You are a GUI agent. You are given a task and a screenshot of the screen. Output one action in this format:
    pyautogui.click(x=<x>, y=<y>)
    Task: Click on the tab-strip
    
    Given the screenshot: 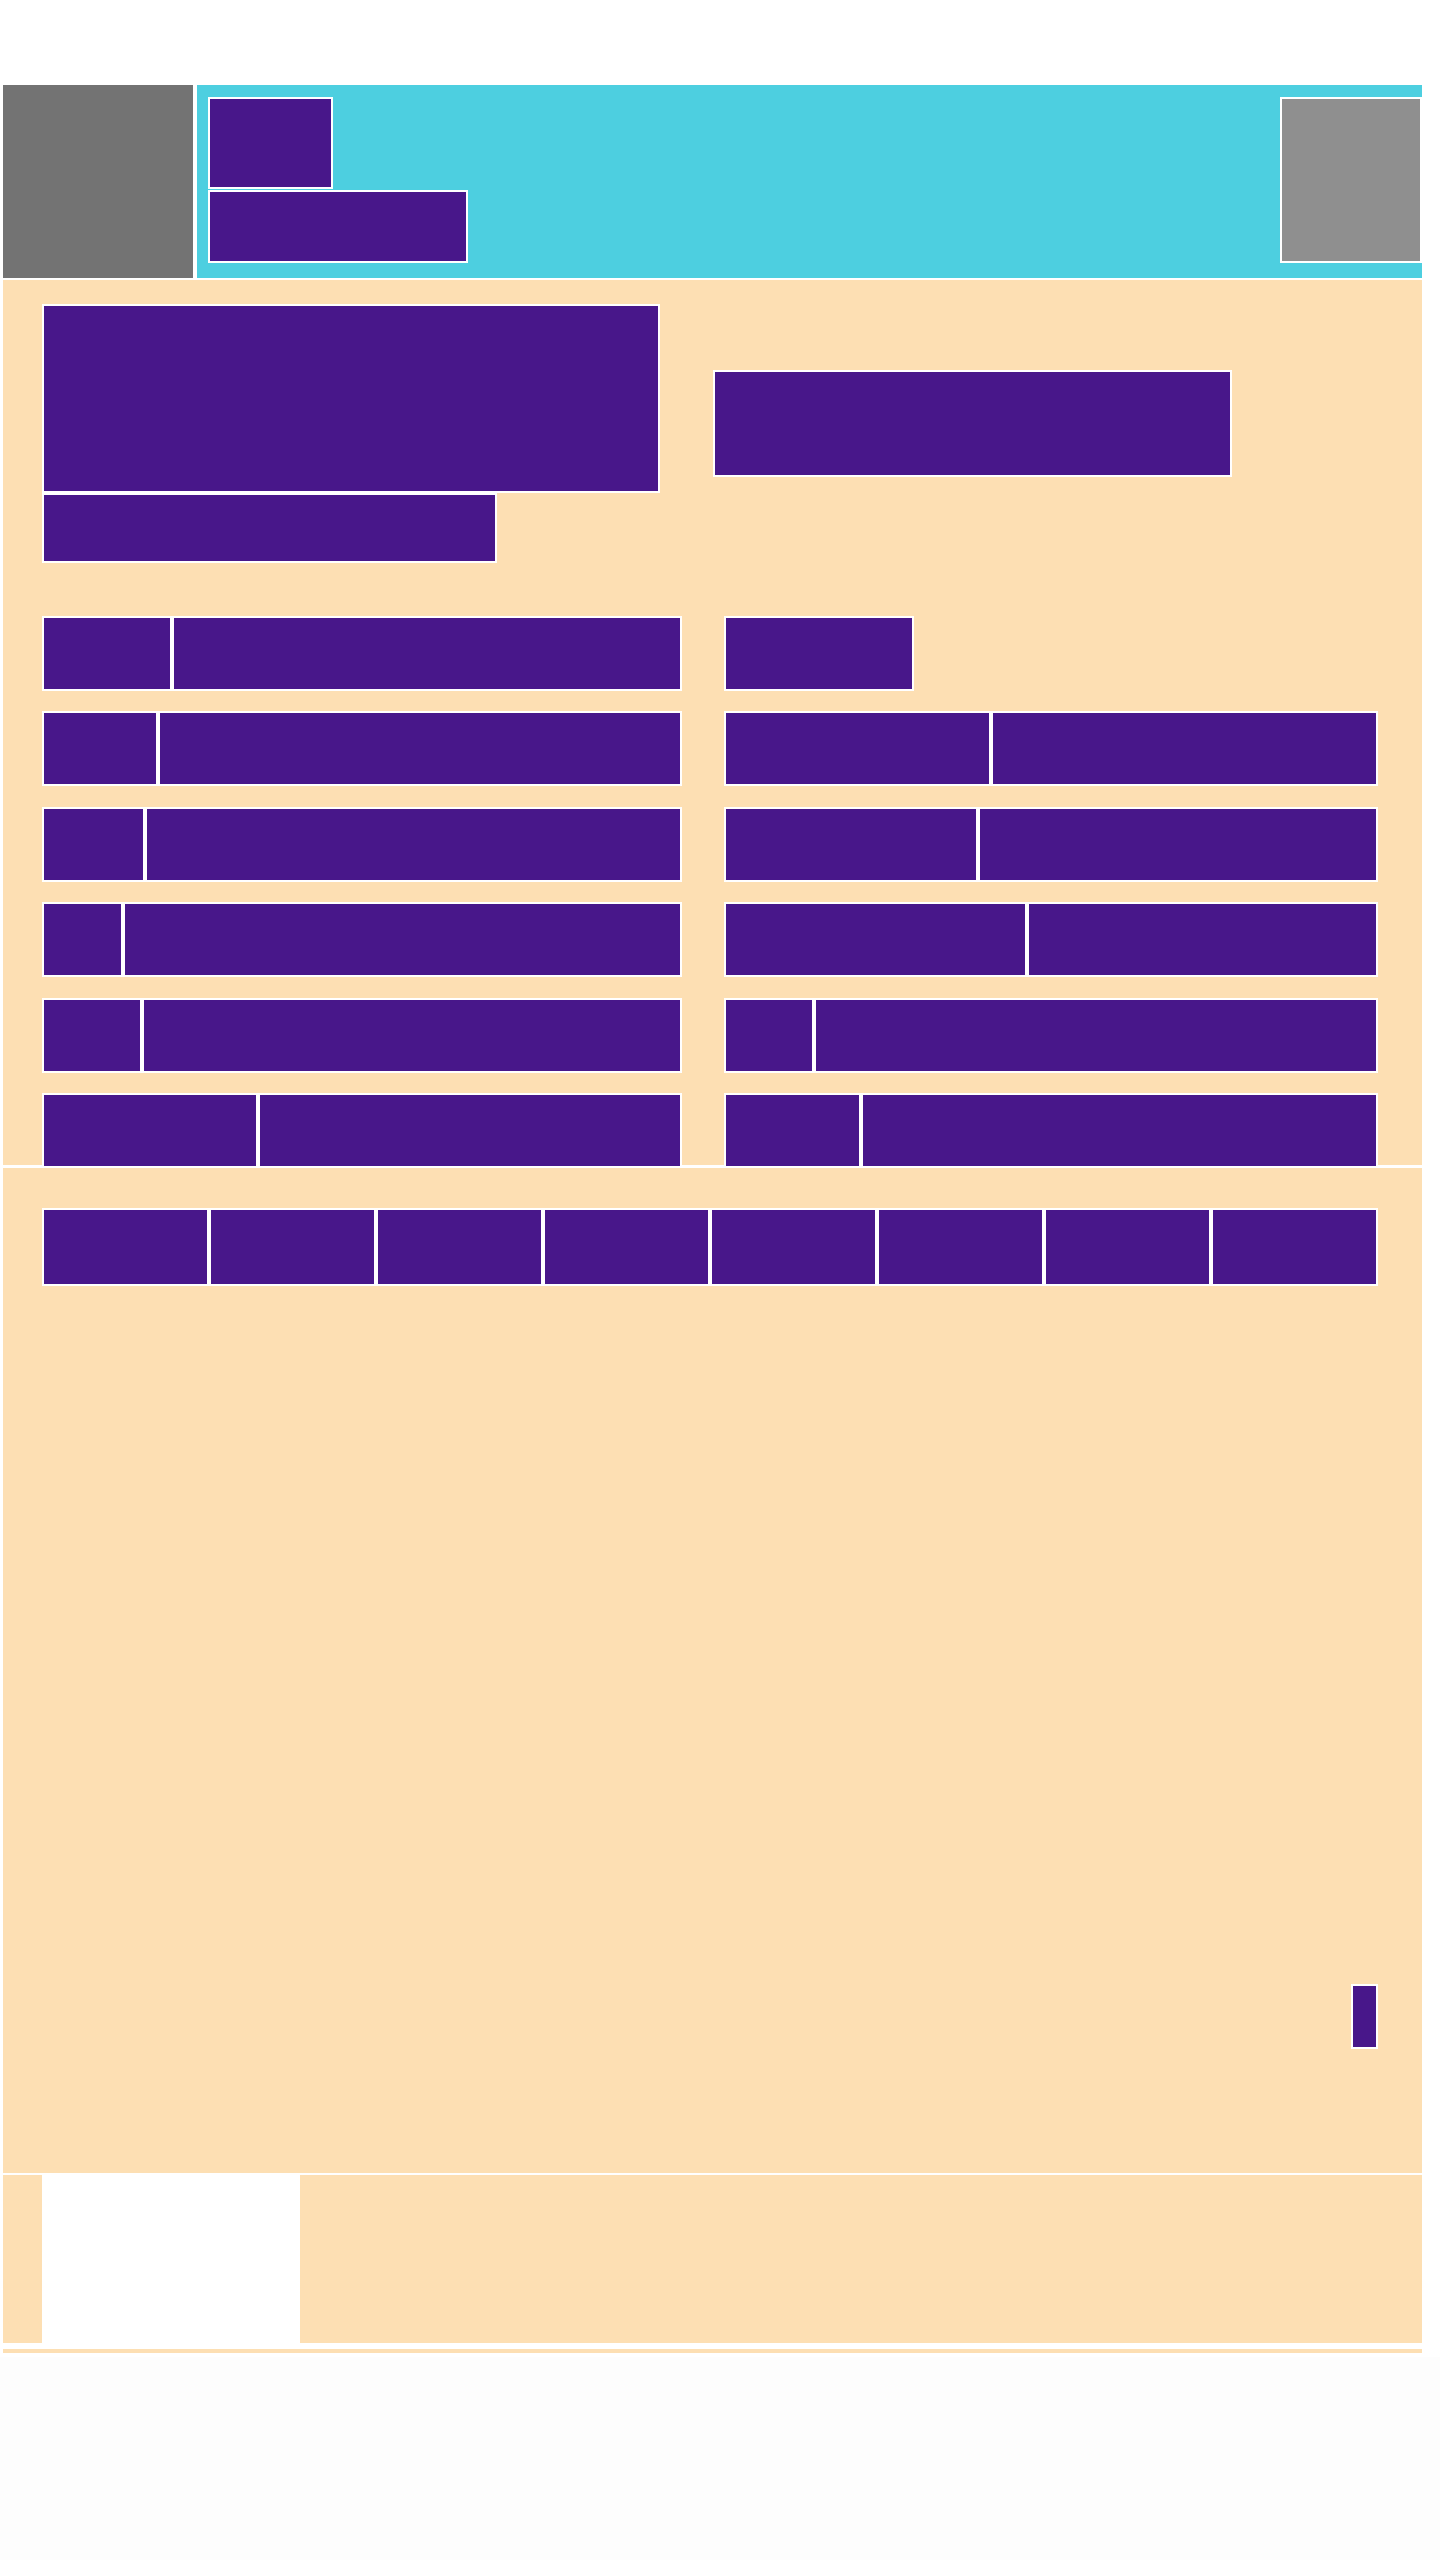 What is the action you would take?
    pyautogui.click(x=710, y=1247)
    